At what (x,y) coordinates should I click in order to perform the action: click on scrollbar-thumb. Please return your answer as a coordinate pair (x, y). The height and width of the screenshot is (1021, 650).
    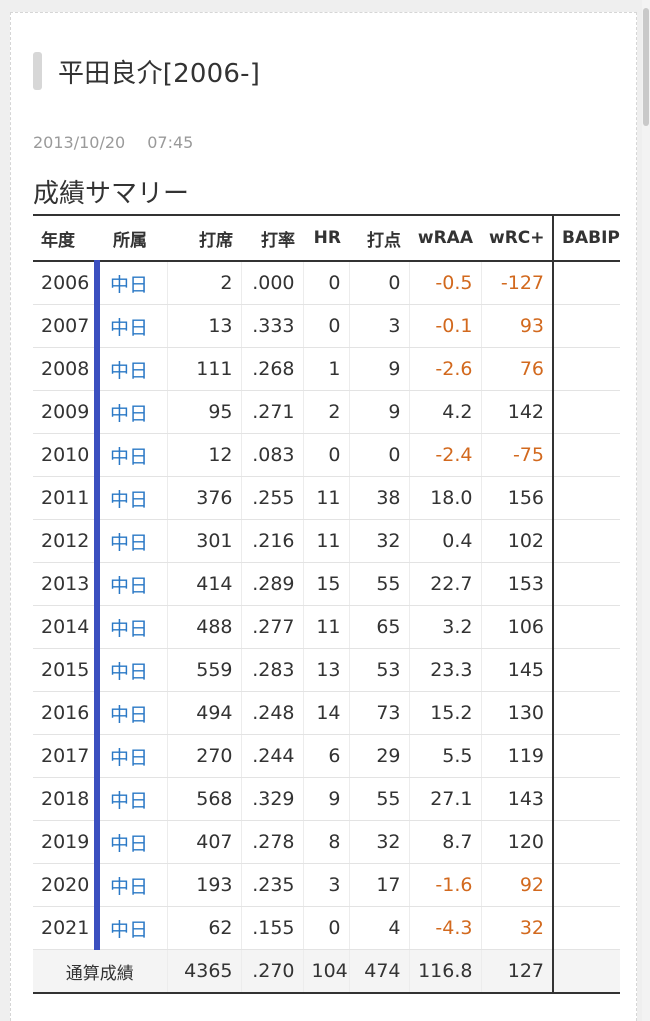
    Looking at the image, I should click on (646, 67).